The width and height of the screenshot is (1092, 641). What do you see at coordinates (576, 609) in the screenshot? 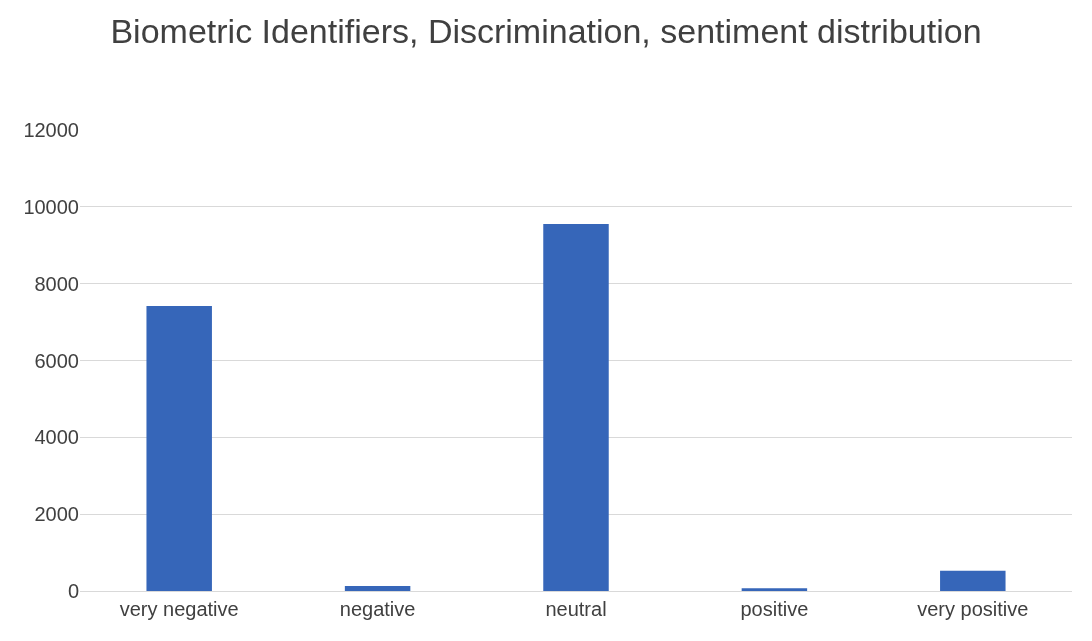
I see `x-tick-label: neutral` at bounding box center [576, 609].